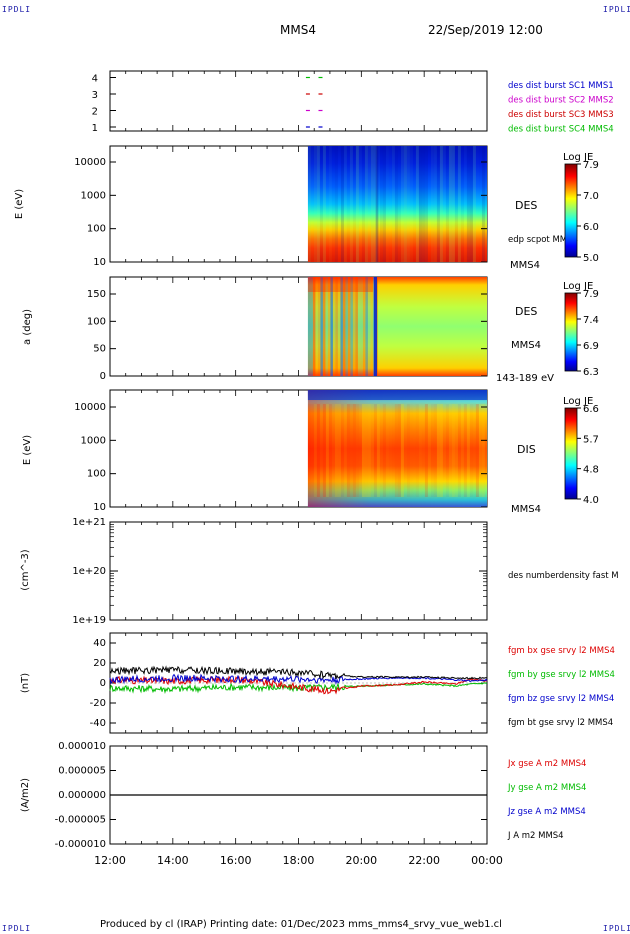 The image size is (630, 934). What do you see at coordinates (298, 571) in the screenshot?
I see `density-panel-frame` at bounding box center [298, 571].